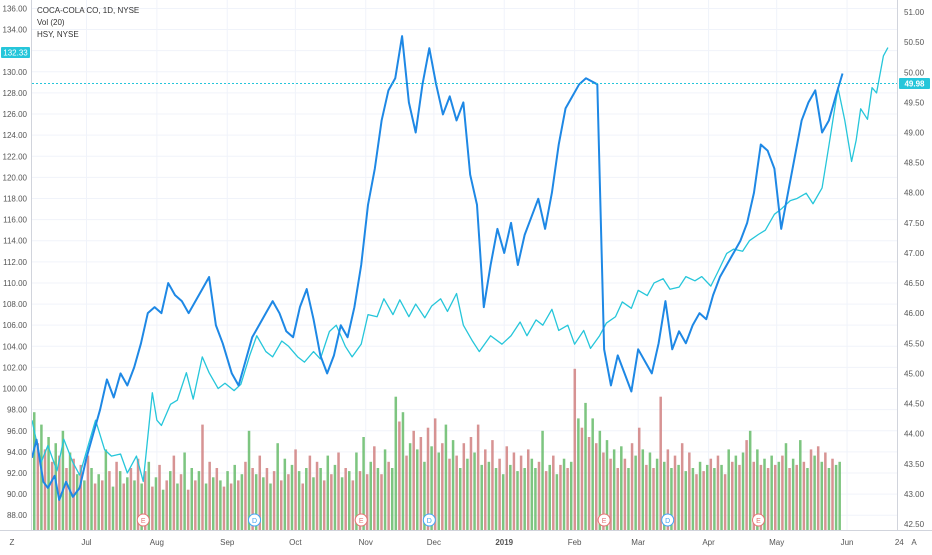 The width and height of the screenshot is (932, 555). Describe the element at coordinates (914, 494) in the screenshot. I see `right-tick-label: 43.00` at that location.